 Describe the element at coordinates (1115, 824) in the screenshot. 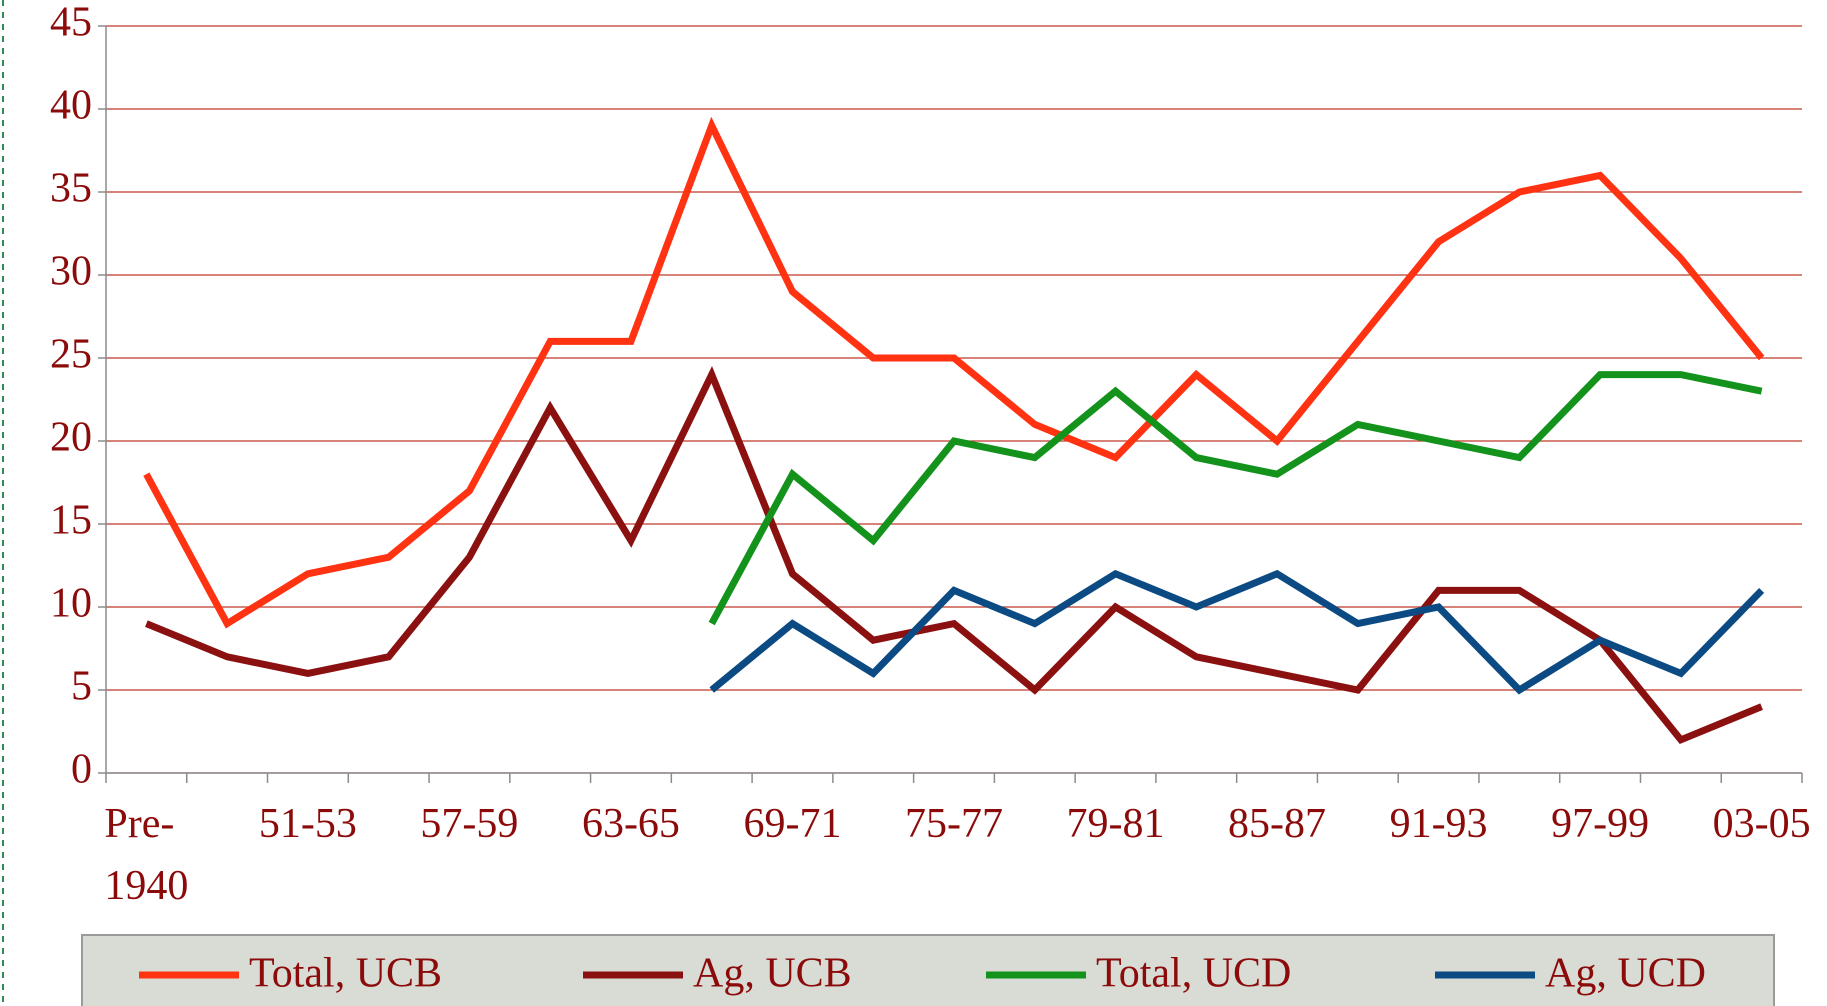

I see `x-tick-label: 79-81` at that location.